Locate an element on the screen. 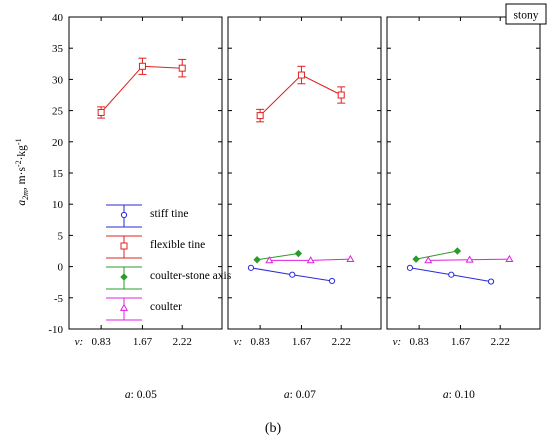  y-tick-label: 25 is located at coordinates (58, 112).